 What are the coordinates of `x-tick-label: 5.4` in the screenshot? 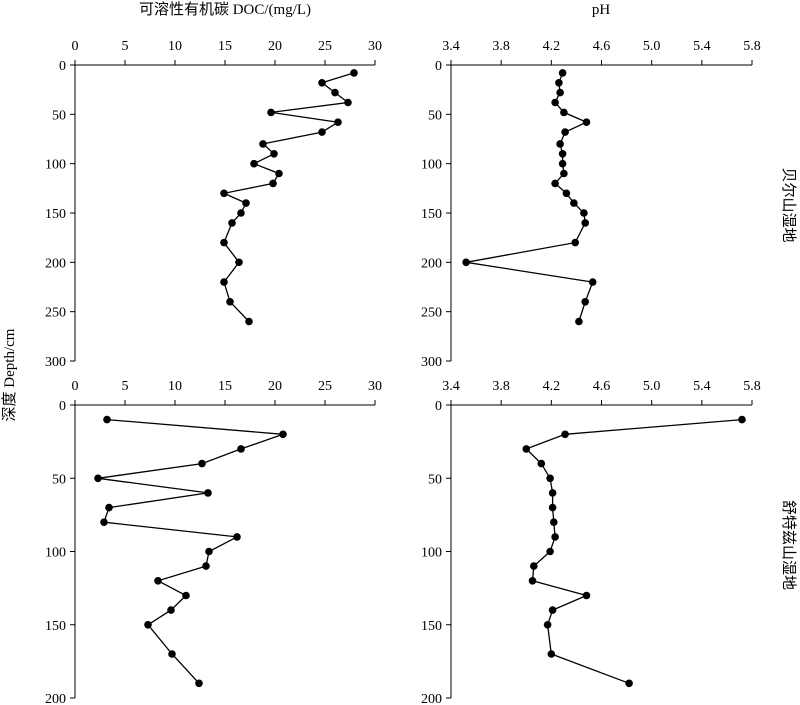 It's located at (702, 386).